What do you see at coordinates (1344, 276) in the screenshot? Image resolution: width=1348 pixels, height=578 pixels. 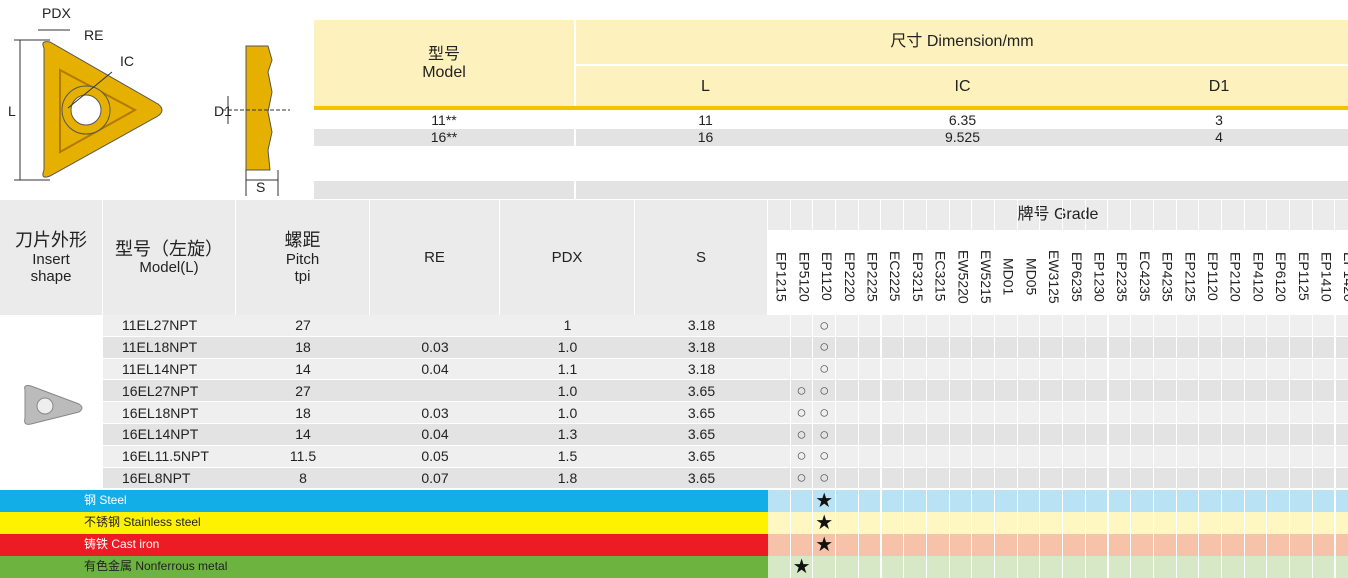 I see `grade-name-text: EP1420` at bounding box center [1344, 276].